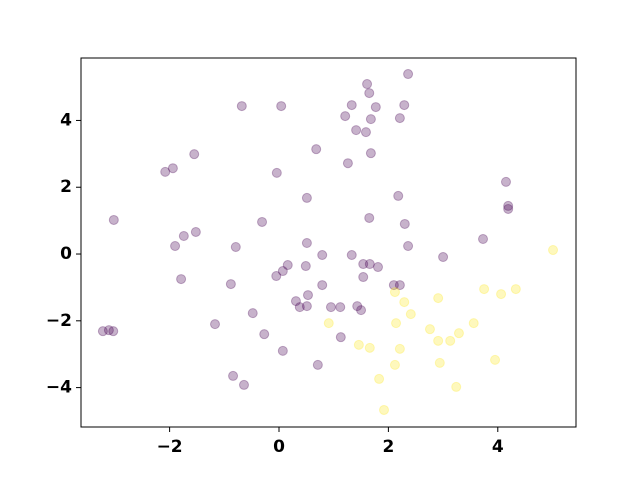 The width and height of the screenshot is (640, 480). Describe the element at coordinates (66, 254) in the screenshot. I see `y-tick-label: 0` at that location.